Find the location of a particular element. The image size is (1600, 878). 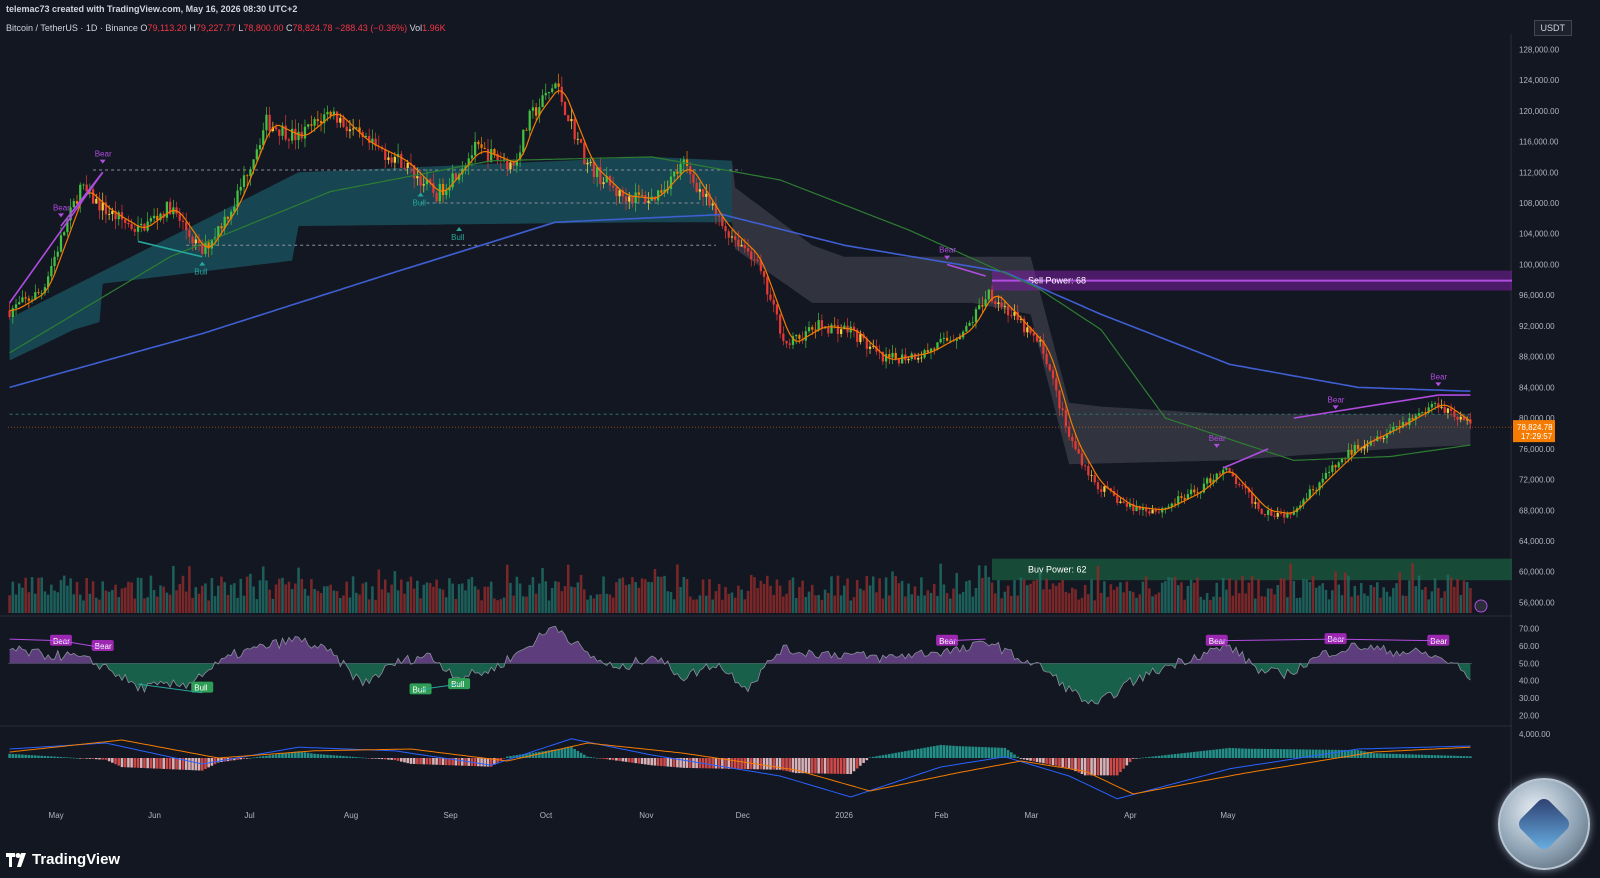

price-tick-label: 96,000.00 is located at coordinates (1537, 295).